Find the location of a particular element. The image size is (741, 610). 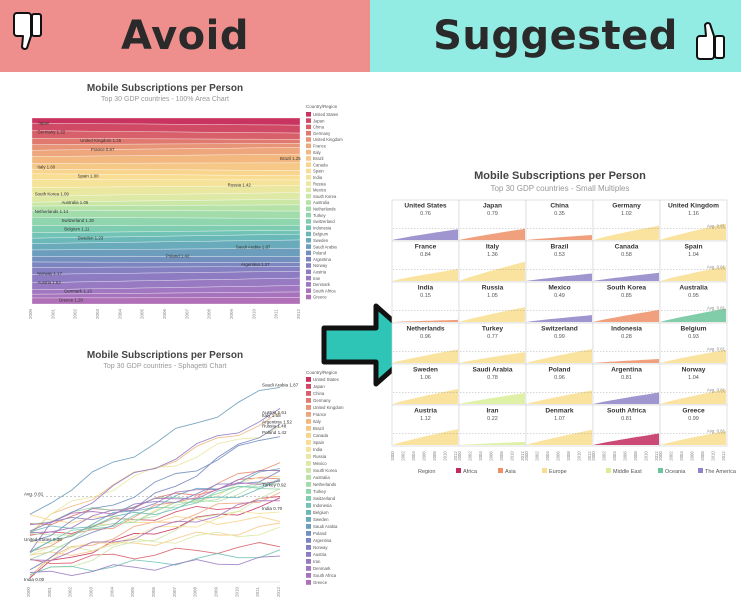

area-chart-subtitle: Top 30 GDP countries - 100% Area Chart is located at coordinates (165, 99).